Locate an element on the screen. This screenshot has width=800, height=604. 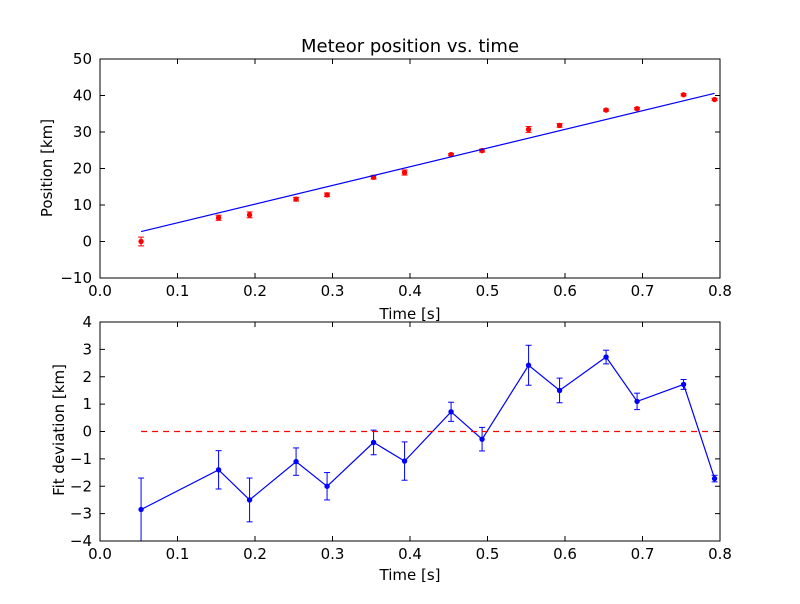
y-tick-label: −1 is located at coordinates (81, 459).